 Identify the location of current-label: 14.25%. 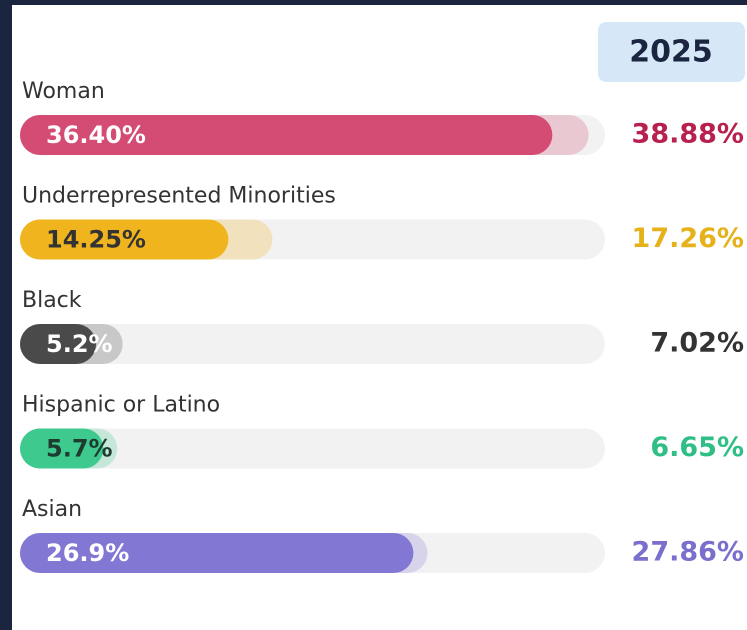
(96, 240).